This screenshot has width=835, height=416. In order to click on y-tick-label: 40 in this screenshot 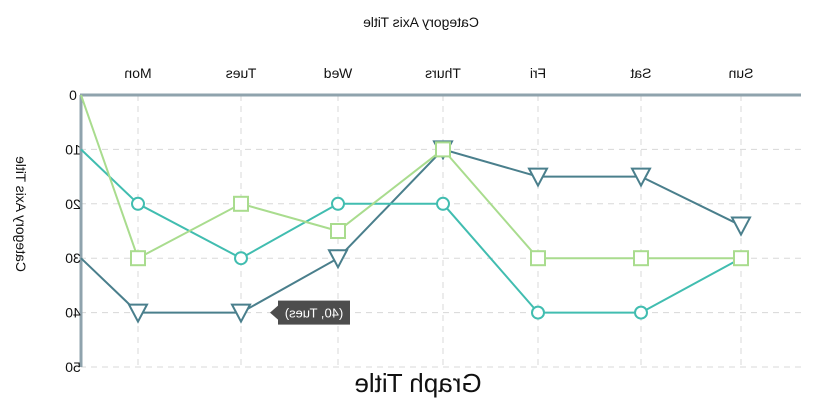, I will do `click(73, 313)`.